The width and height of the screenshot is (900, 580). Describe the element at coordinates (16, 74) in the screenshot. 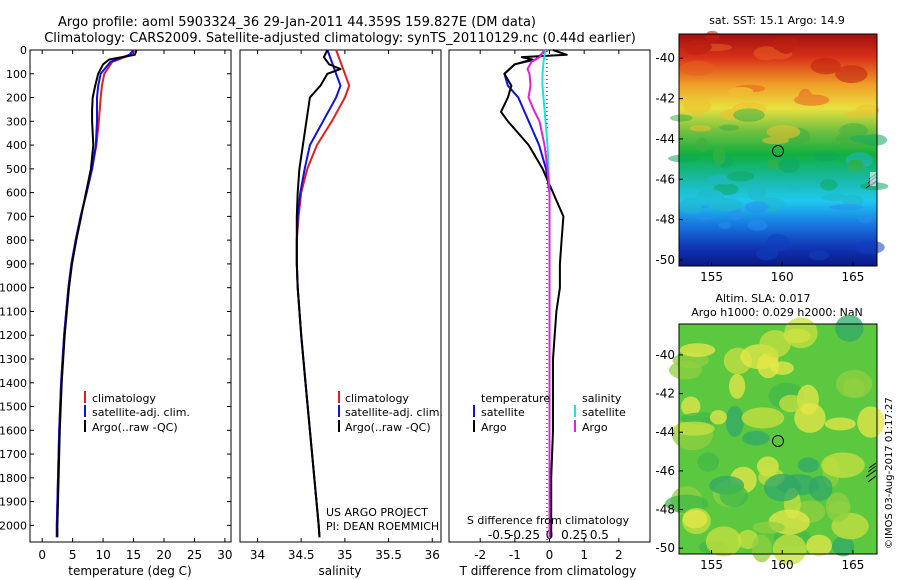

I see `depth-tick-label: 100` at that location.